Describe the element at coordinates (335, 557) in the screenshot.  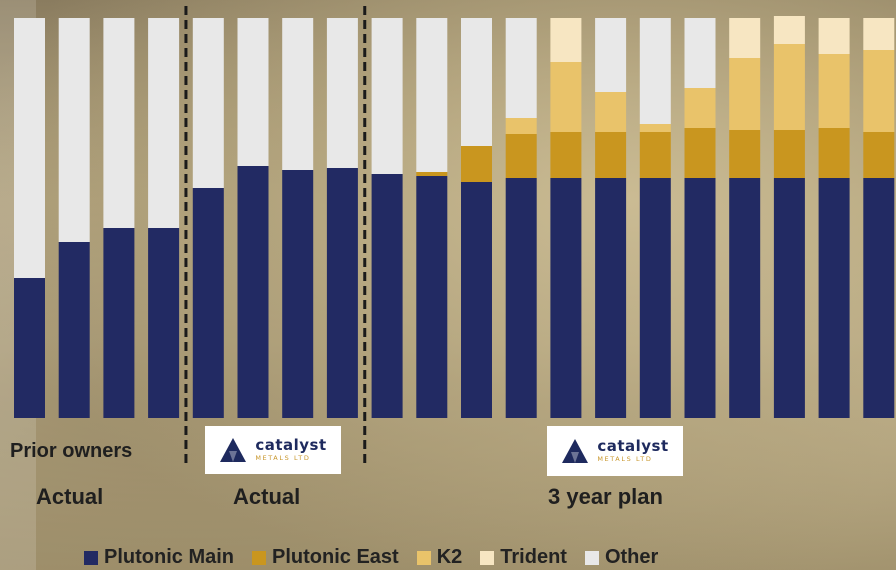
I see `legend-label: Plutonic East` at that location.